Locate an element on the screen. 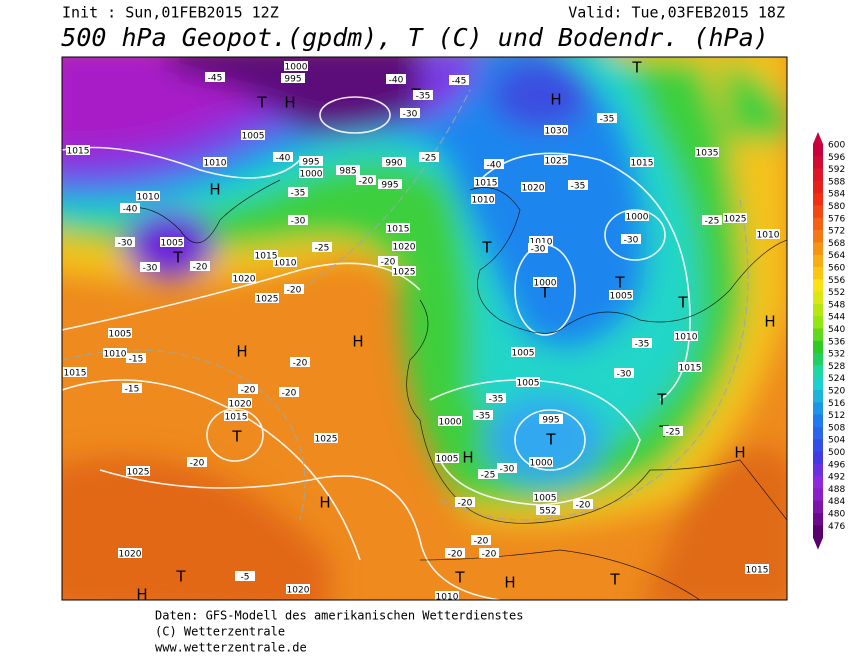 The width and height of the screenshot is (850, 657). colorbar-tick-label: 580 is located at coordinates (836, 207).